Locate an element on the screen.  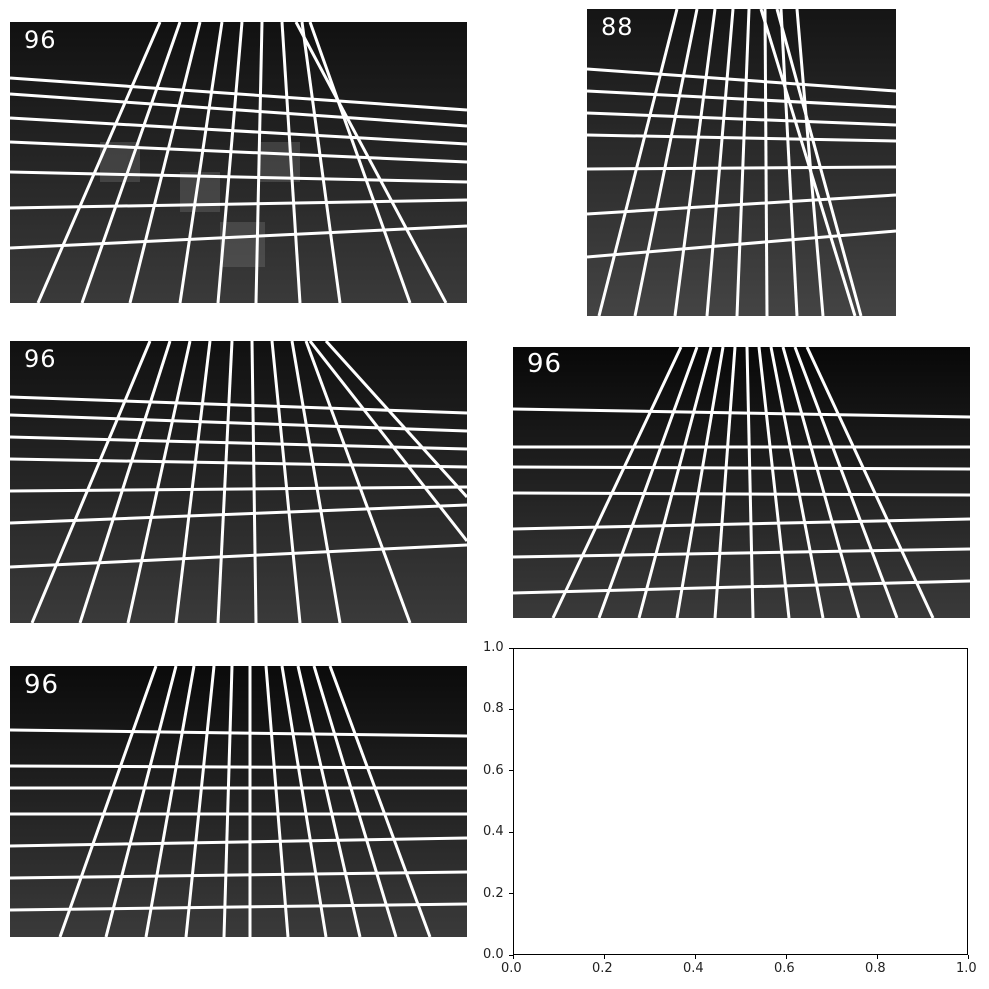
x-tick-label: 0.4 is located at coordinates (693, 968).